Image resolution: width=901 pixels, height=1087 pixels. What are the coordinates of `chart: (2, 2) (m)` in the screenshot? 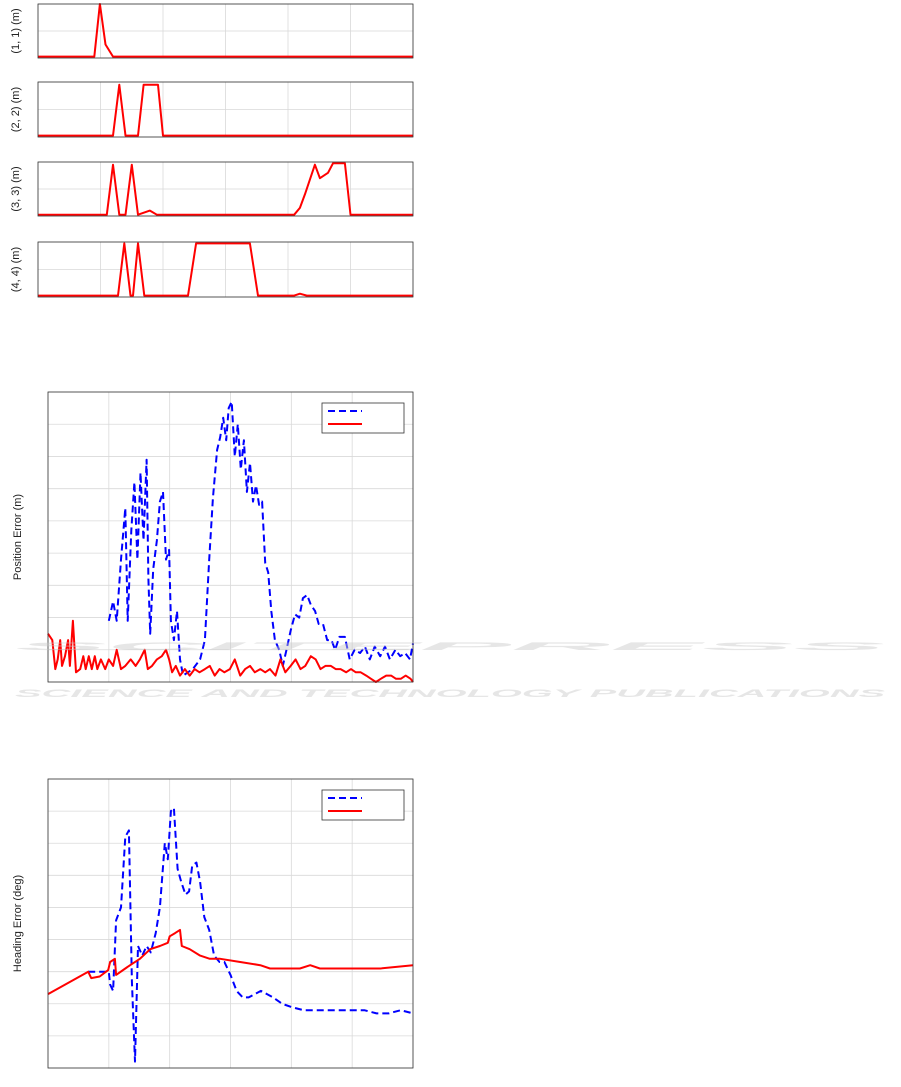 It's located at (212, 109).